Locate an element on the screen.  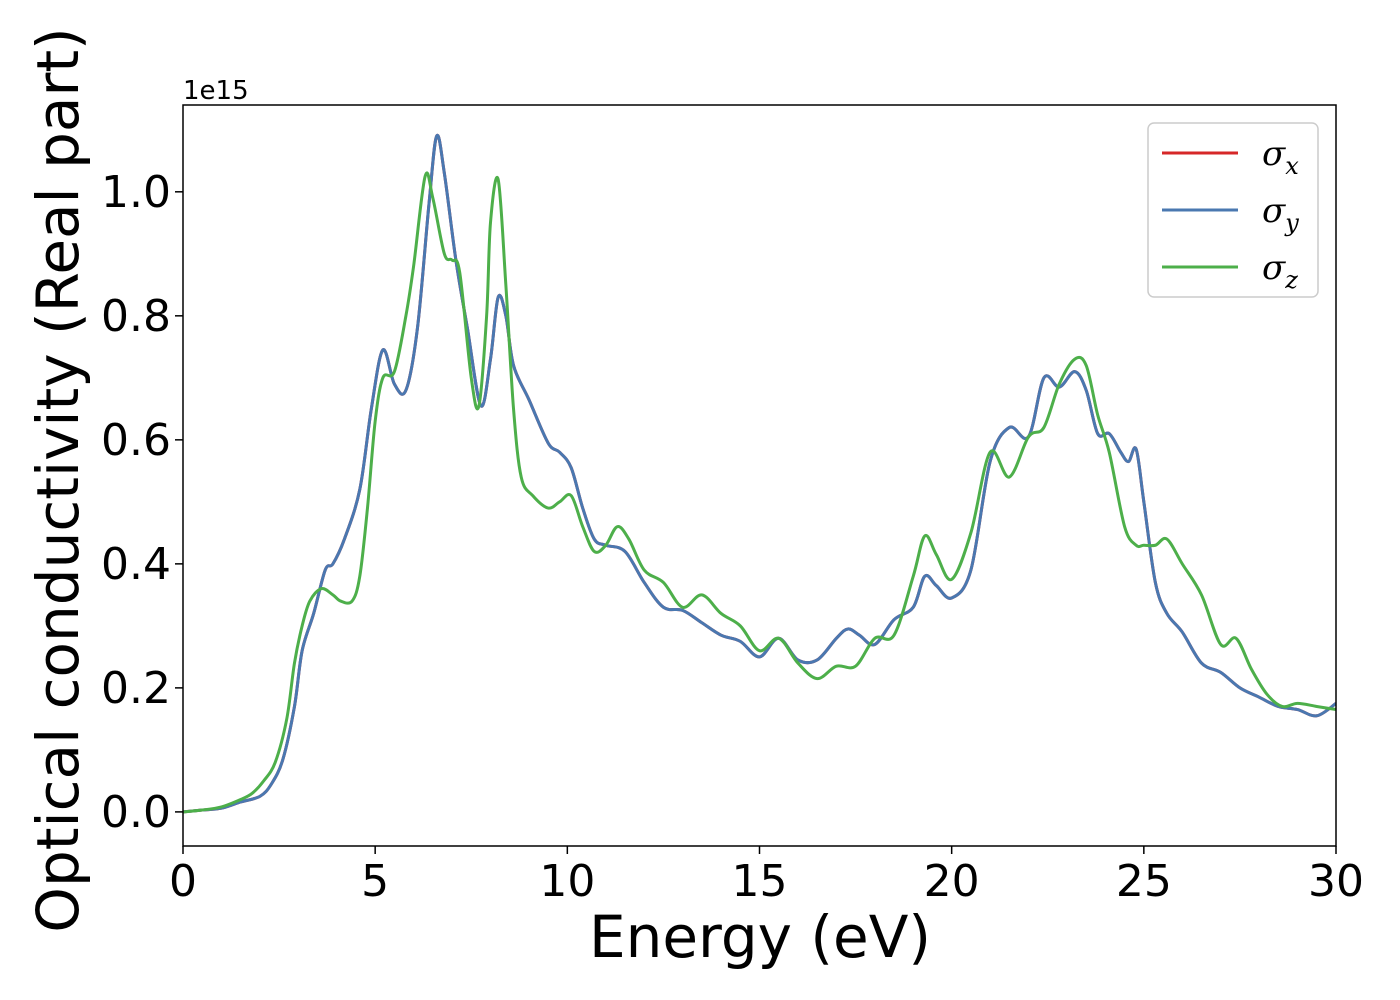
y-axis-title: Optical conductivity (Real part) is located at coordinates (58, 479).